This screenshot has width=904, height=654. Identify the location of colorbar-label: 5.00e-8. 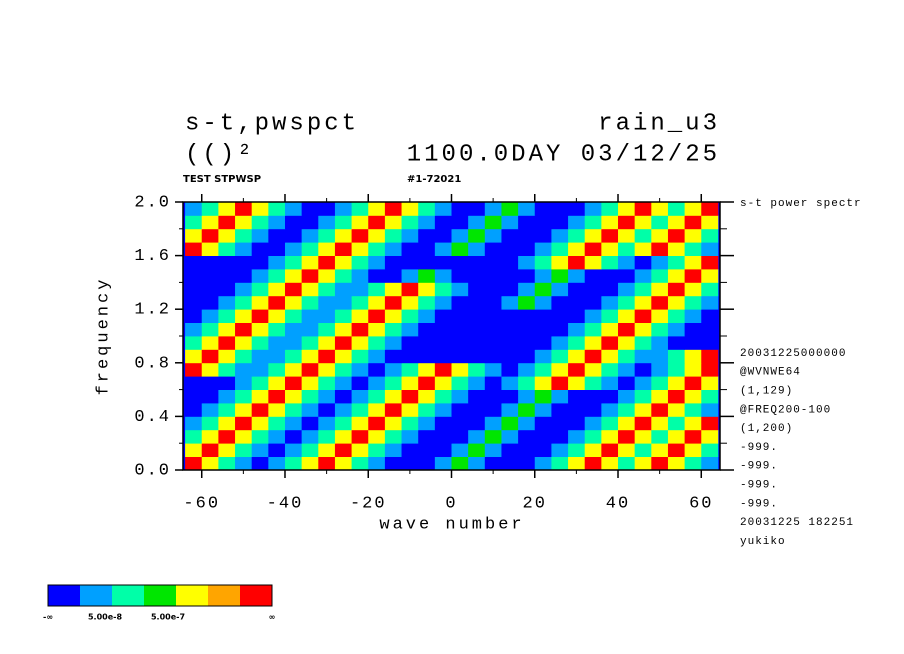
(105, 617).